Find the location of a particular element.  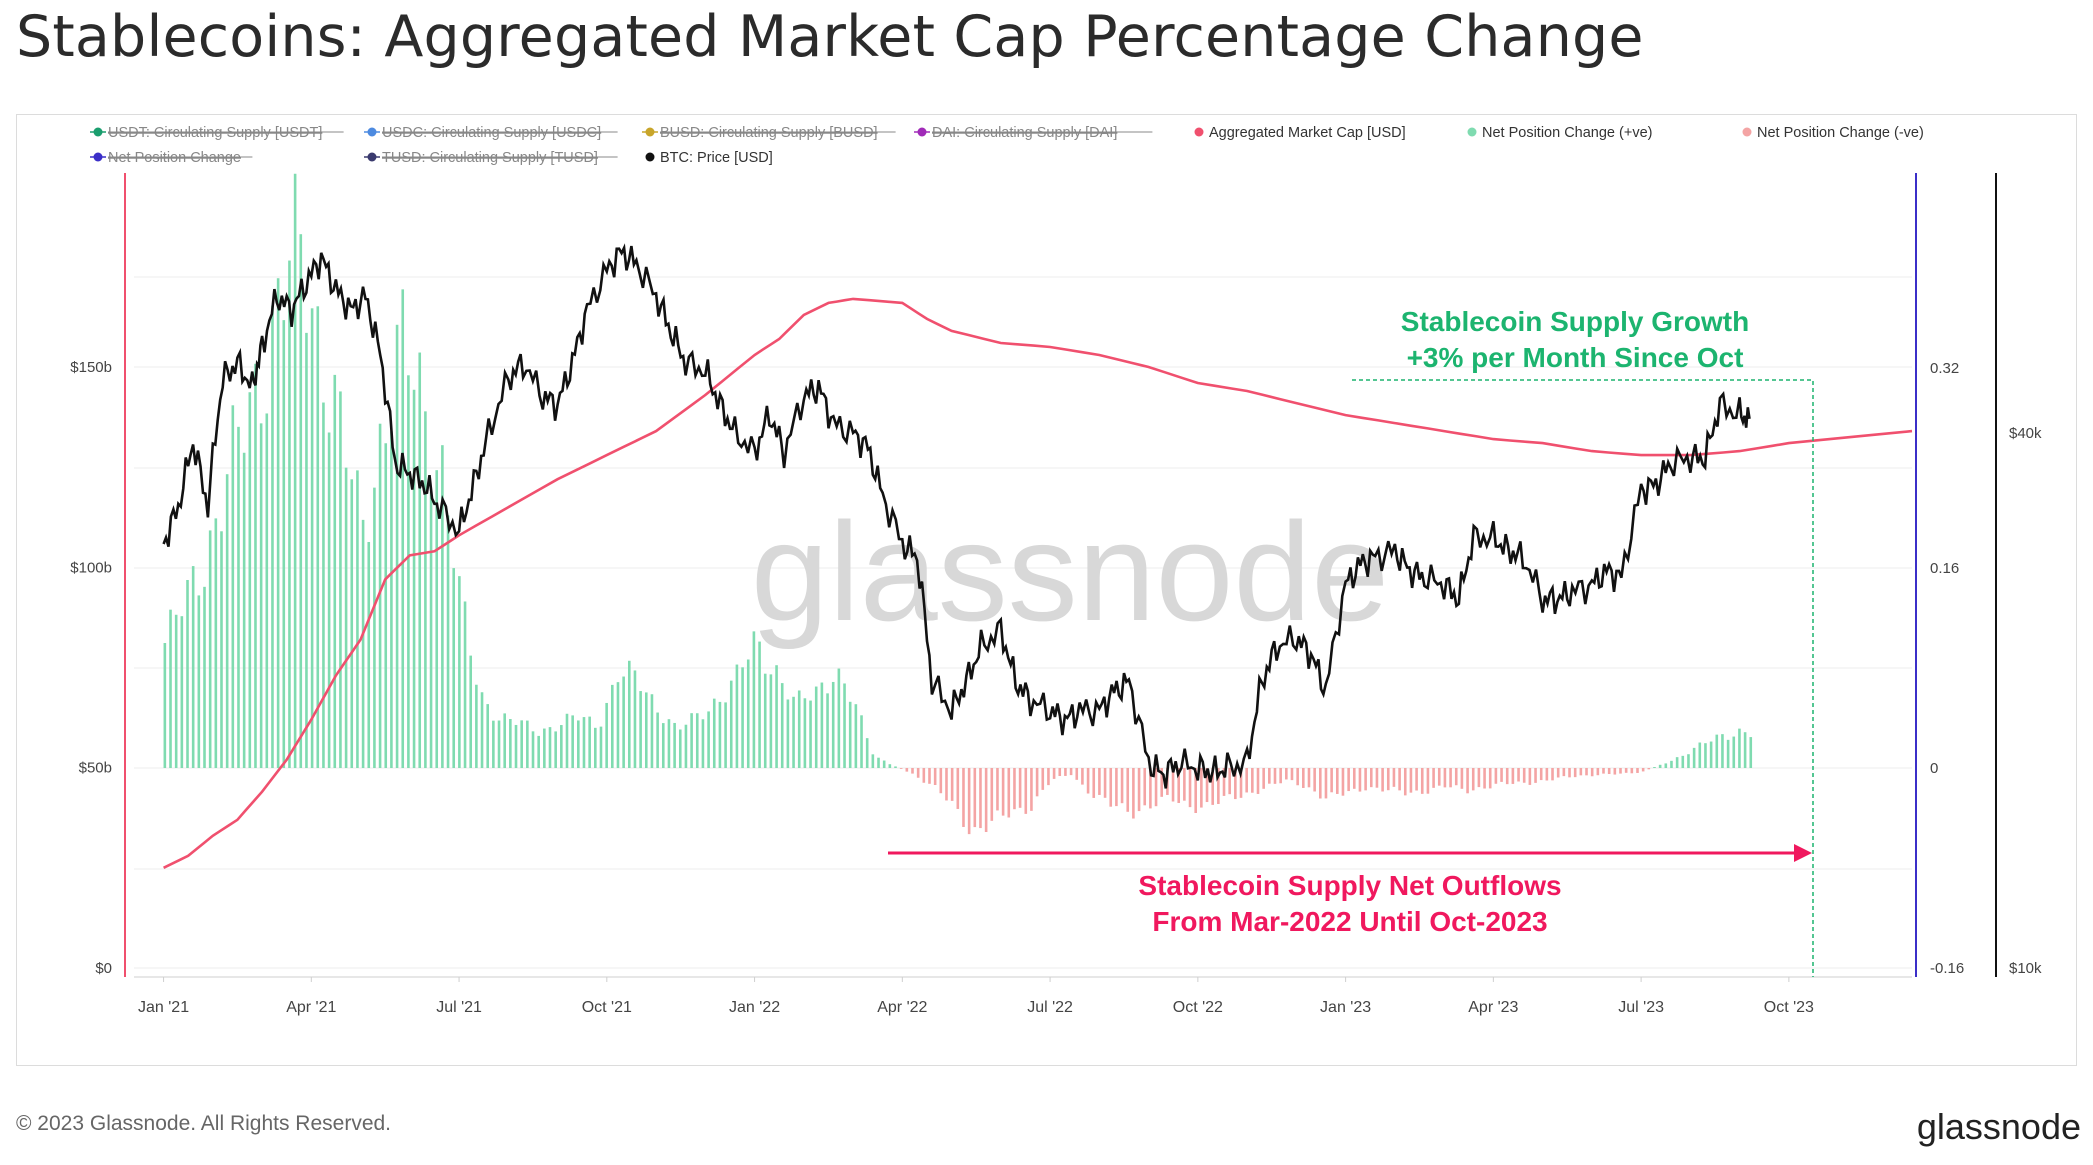

x-axis-tick-label: Jan '21 is located at coordinates (163, 1007).